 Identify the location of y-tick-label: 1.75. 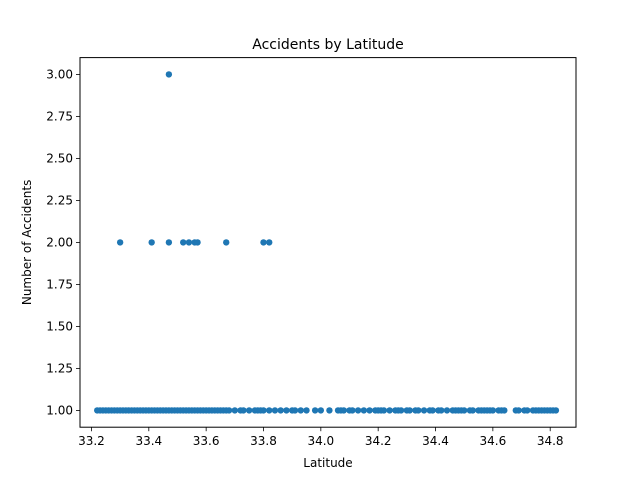
(59, 285).